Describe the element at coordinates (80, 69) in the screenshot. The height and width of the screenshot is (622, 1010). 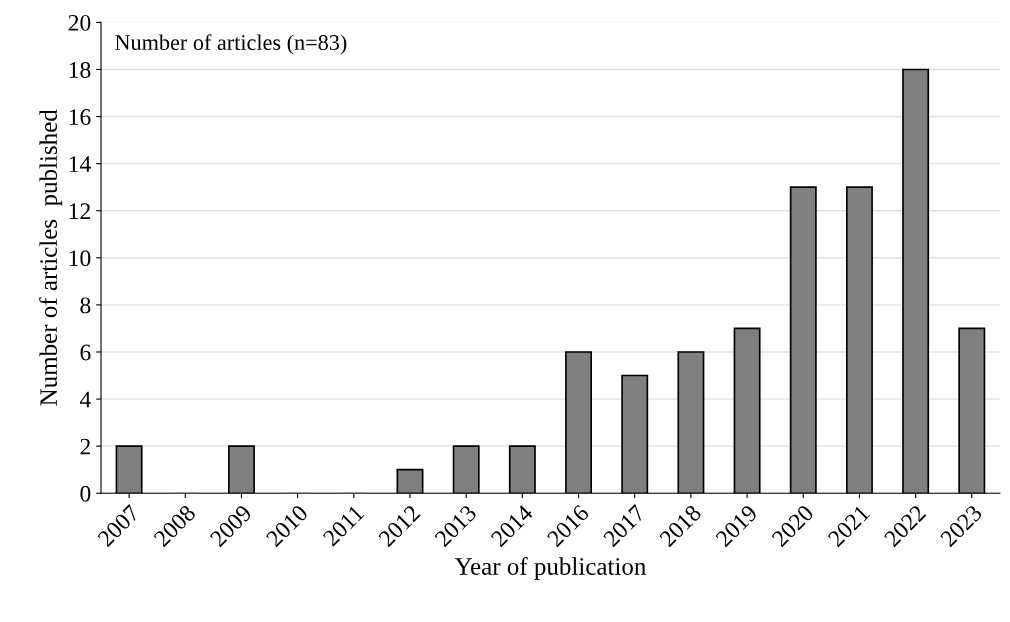
I see `y-tick-label: 18` at that location.